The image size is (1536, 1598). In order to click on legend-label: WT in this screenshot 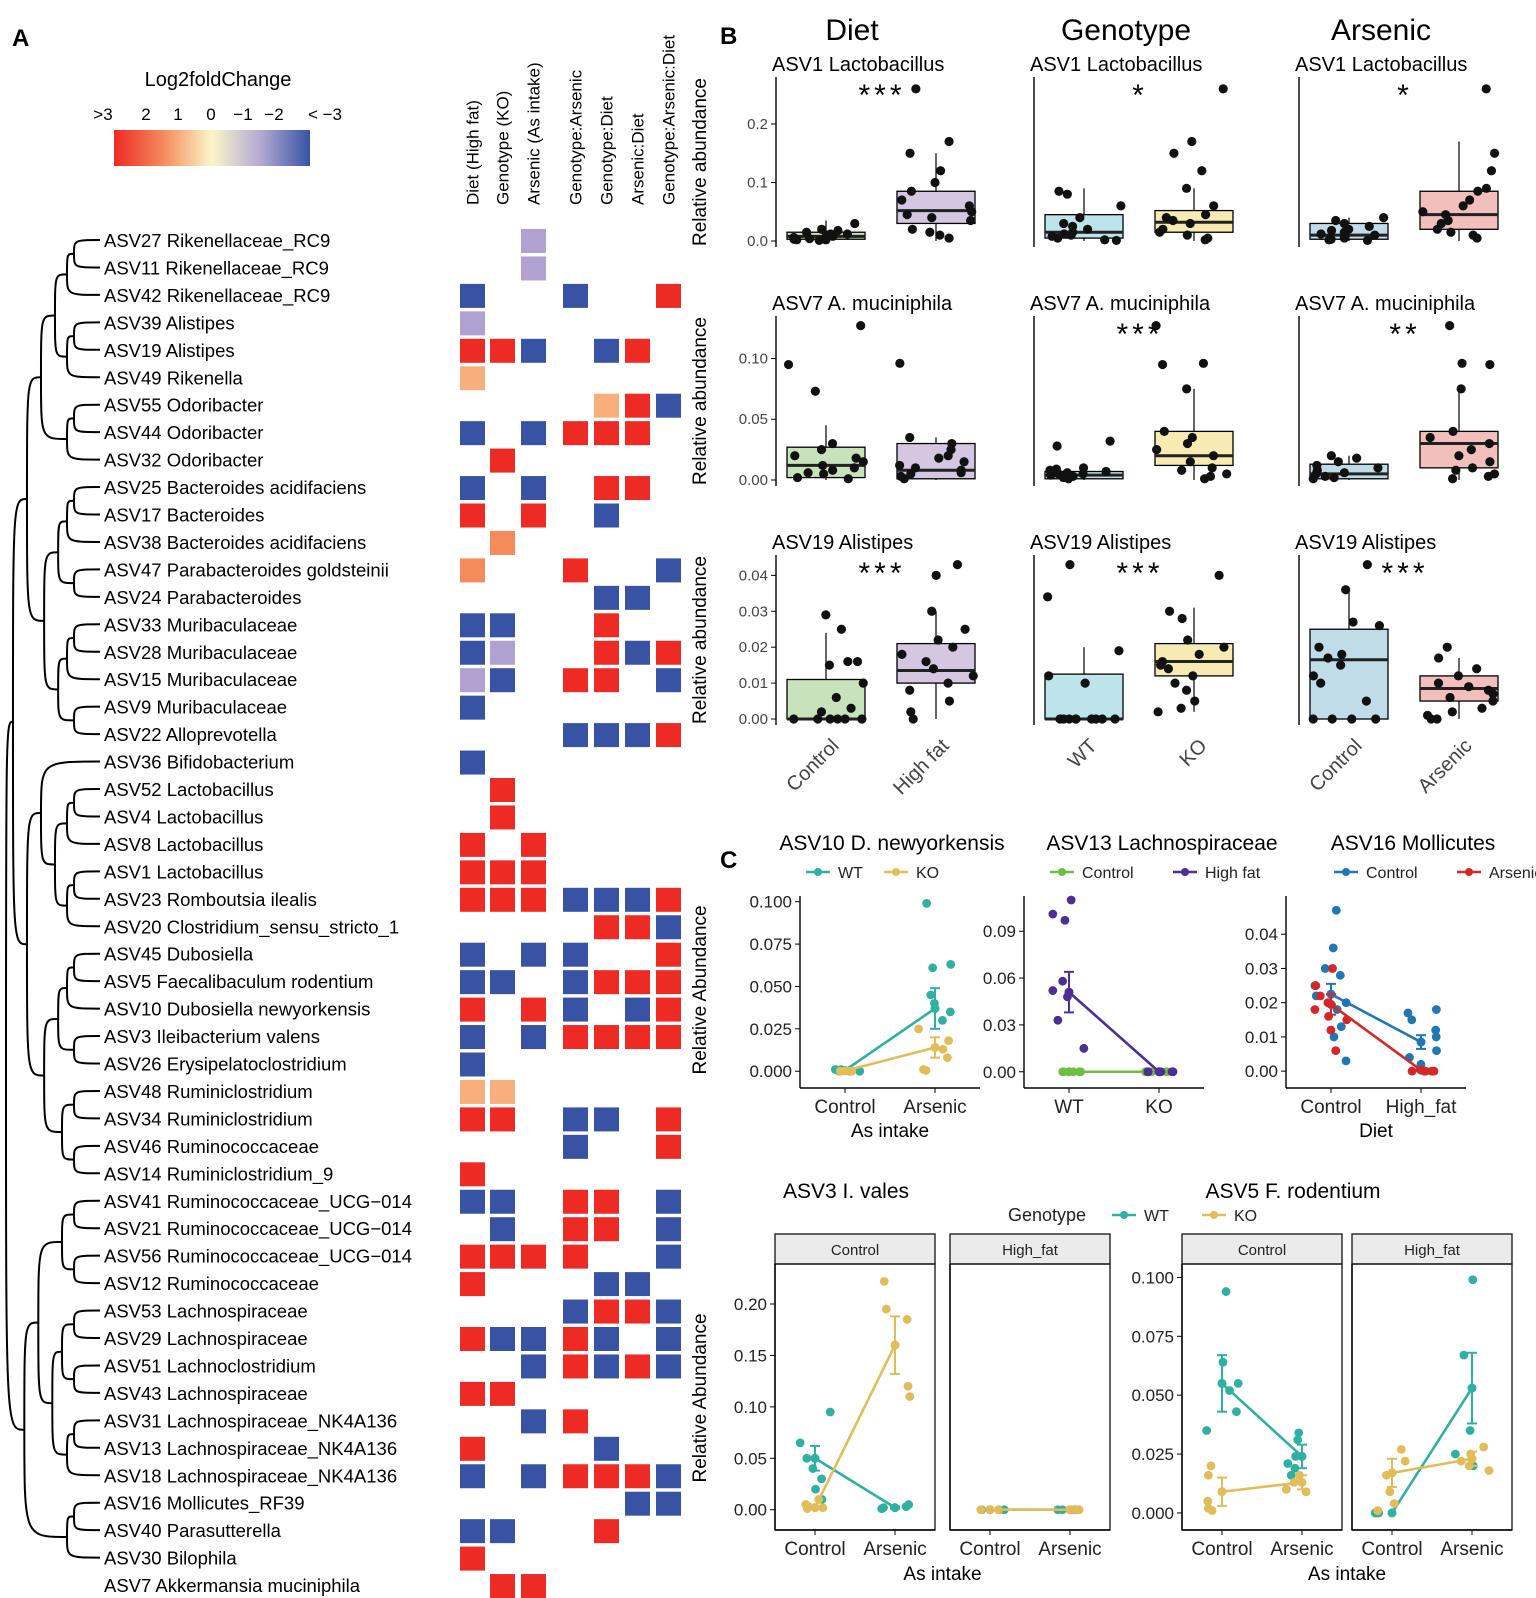, I will do `click(1156, 1216)`.